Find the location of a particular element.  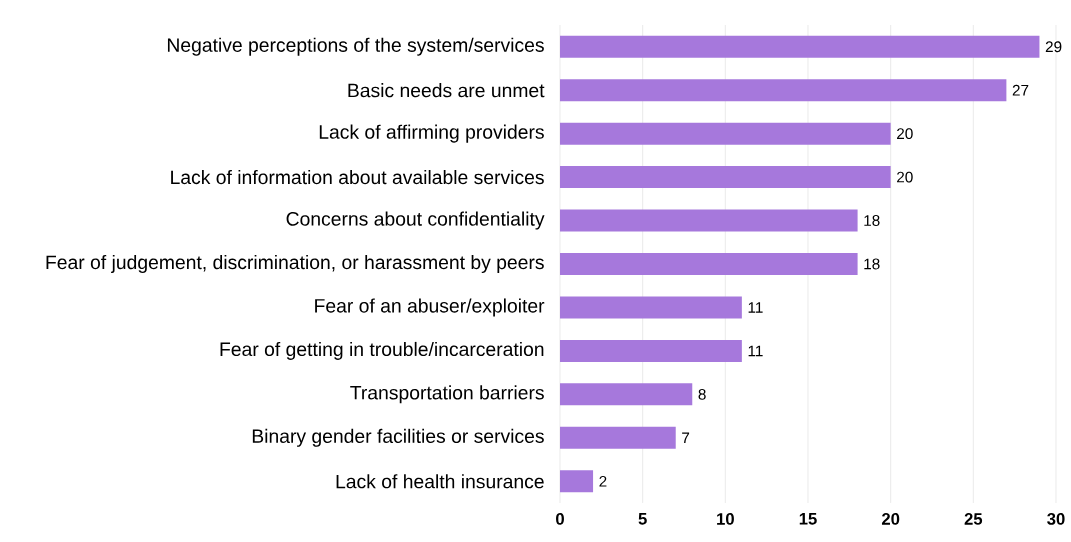

x-tick-label: 15 is located at coordinates (808, 519).